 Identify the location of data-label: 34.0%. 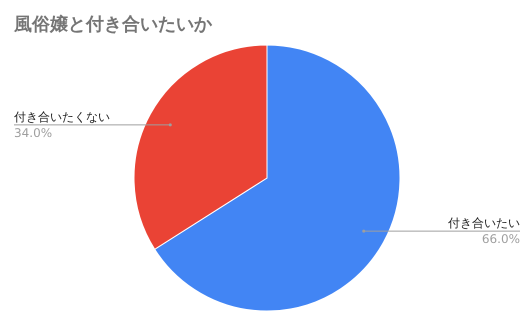
(33, 133).